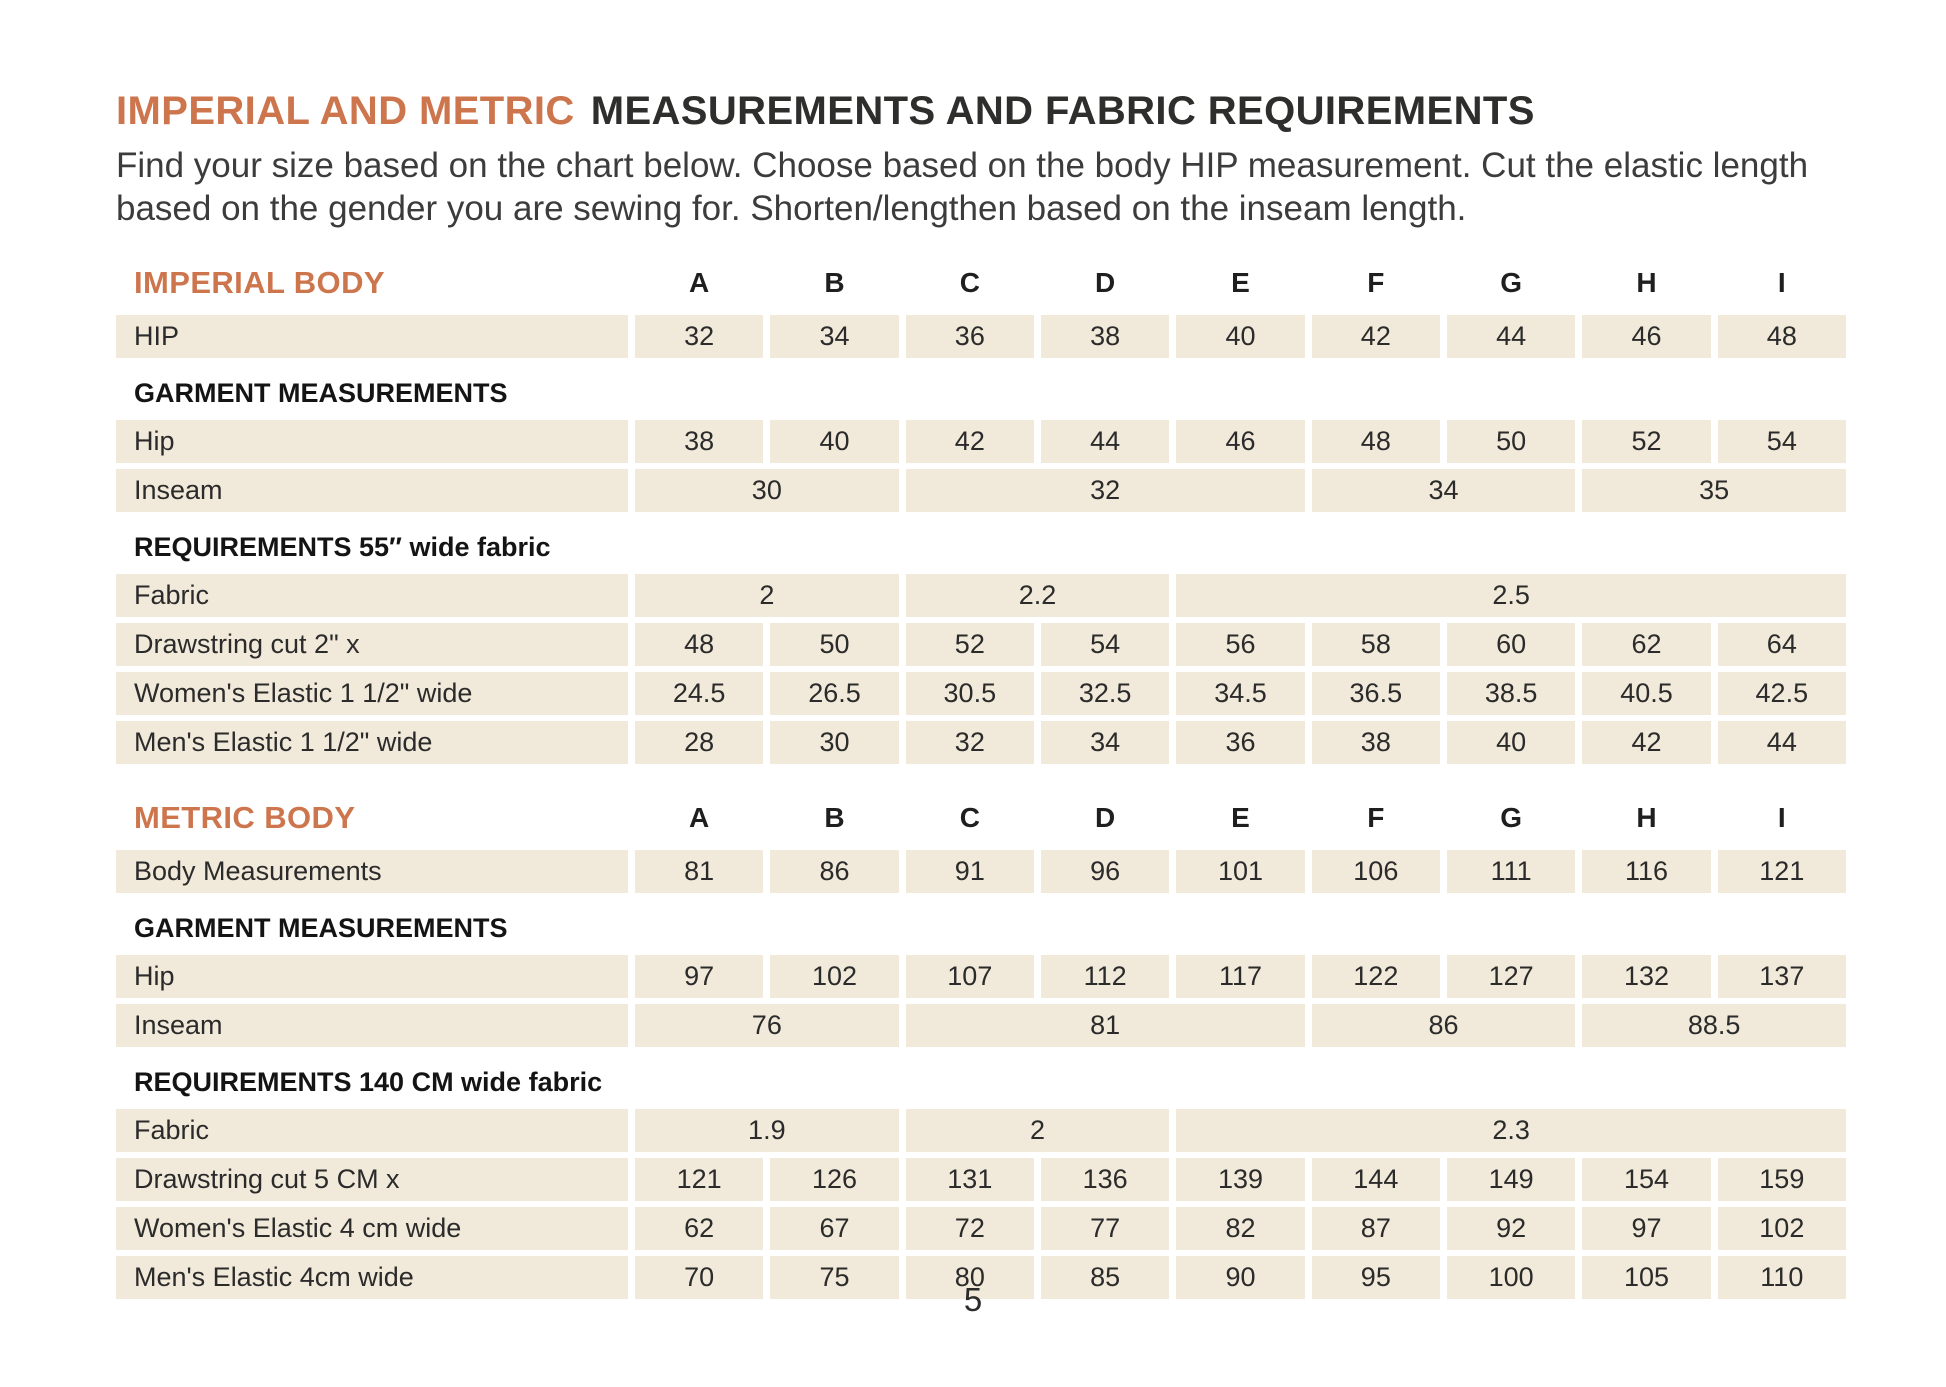 The height and width of the screenshot is (1387, 1946). I want to click on table-cell: 132, so click(1646, 976).